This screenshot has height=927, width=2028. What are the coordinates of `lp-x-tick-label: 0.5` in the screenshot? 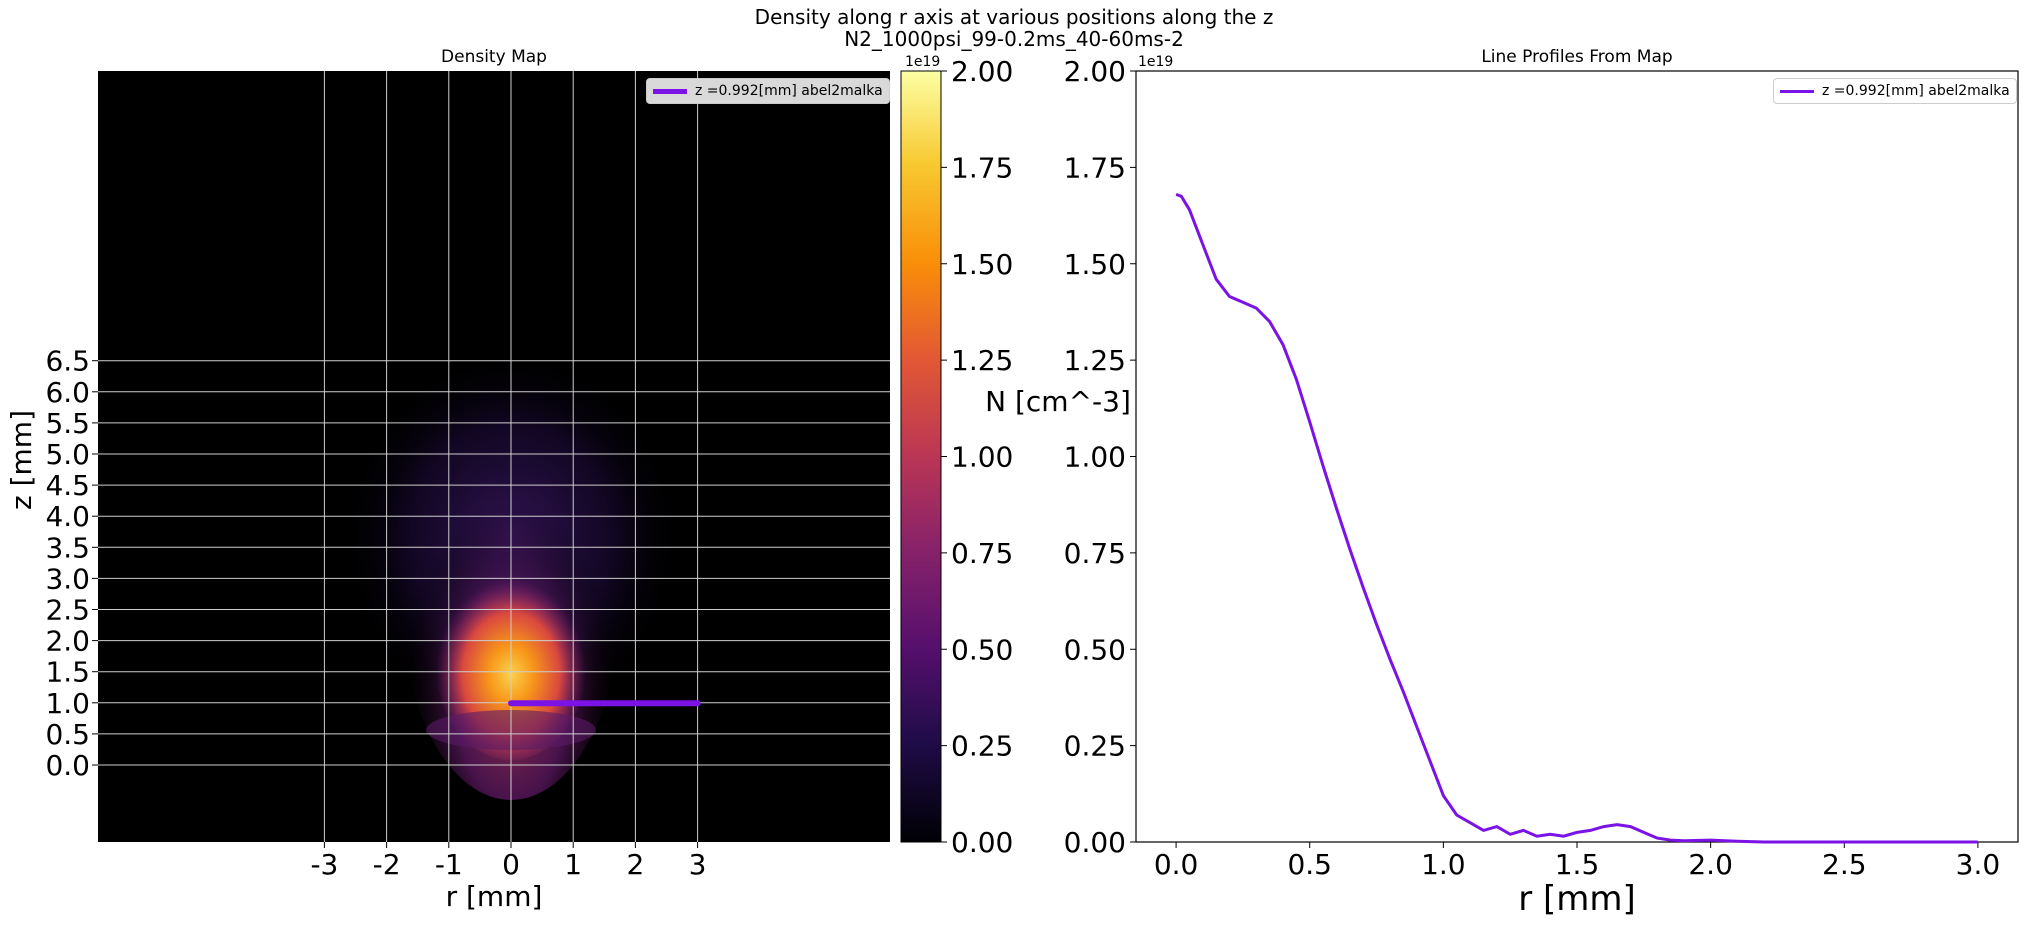 It's located at (1309, 864).